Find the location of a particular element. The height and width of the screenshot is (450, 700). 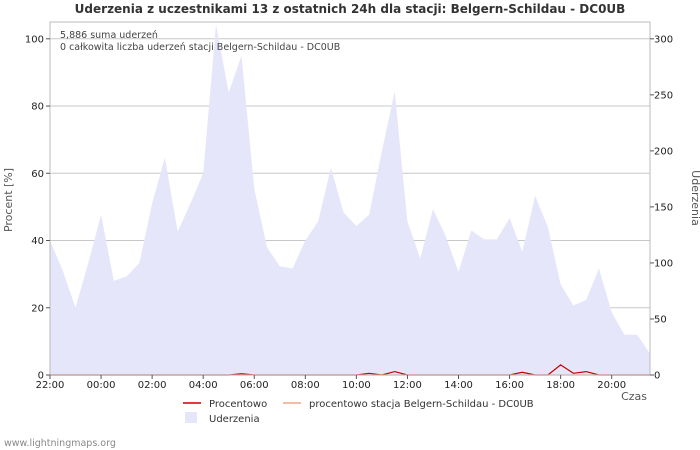

y-right-tick-label-5: 250 is located at coordinates (663, 95).